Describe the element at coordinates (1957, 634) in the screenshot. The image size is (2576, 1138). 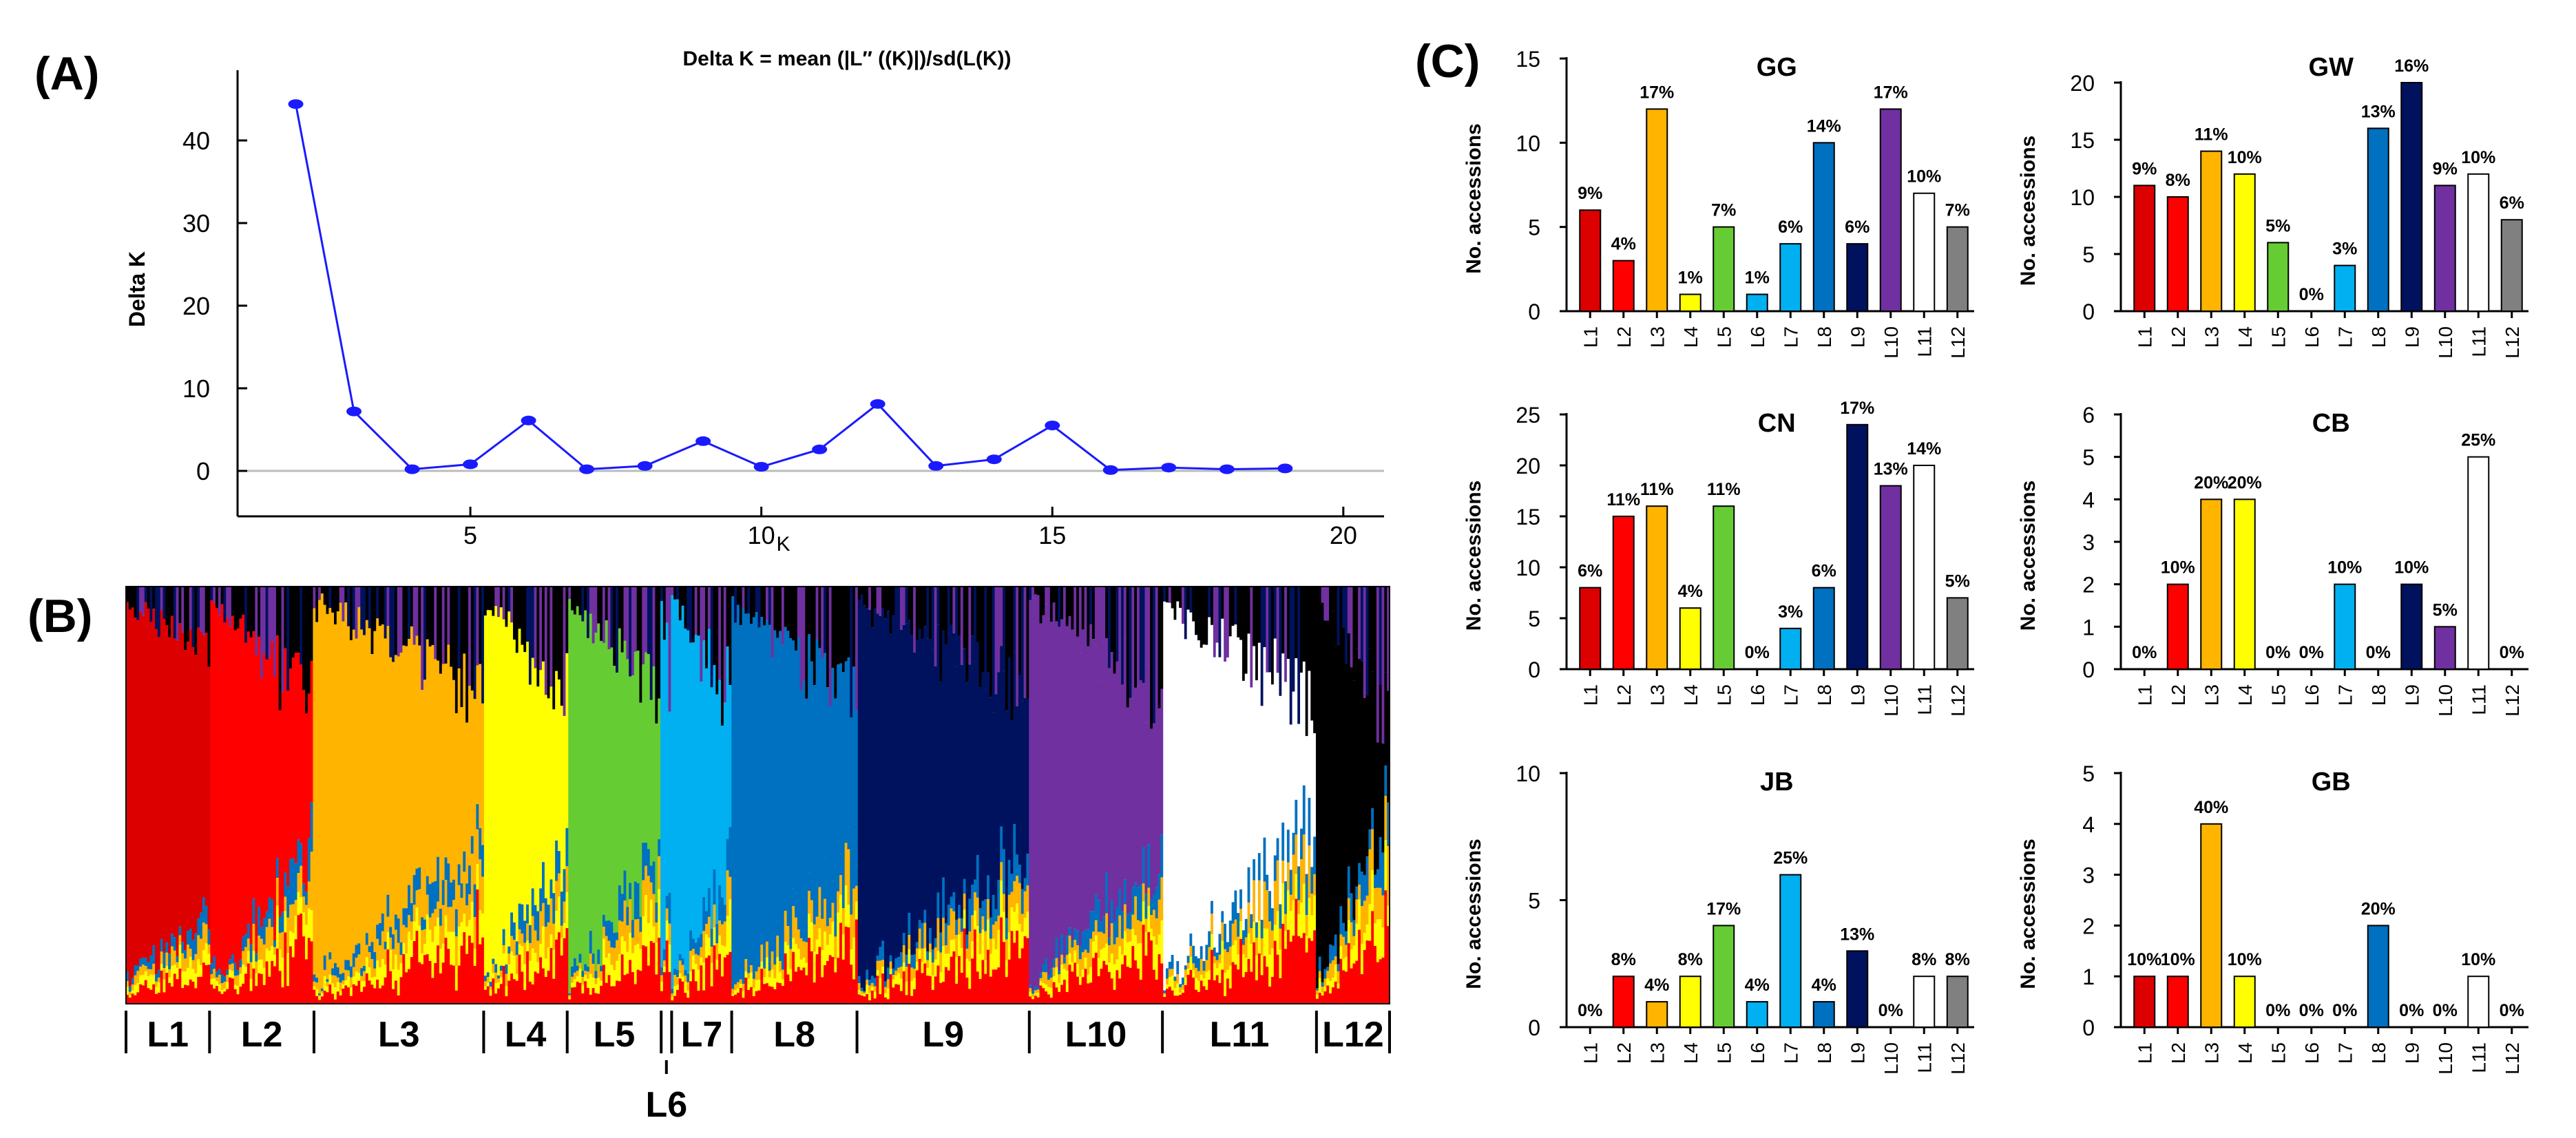
I see `bar-L12` at that location.